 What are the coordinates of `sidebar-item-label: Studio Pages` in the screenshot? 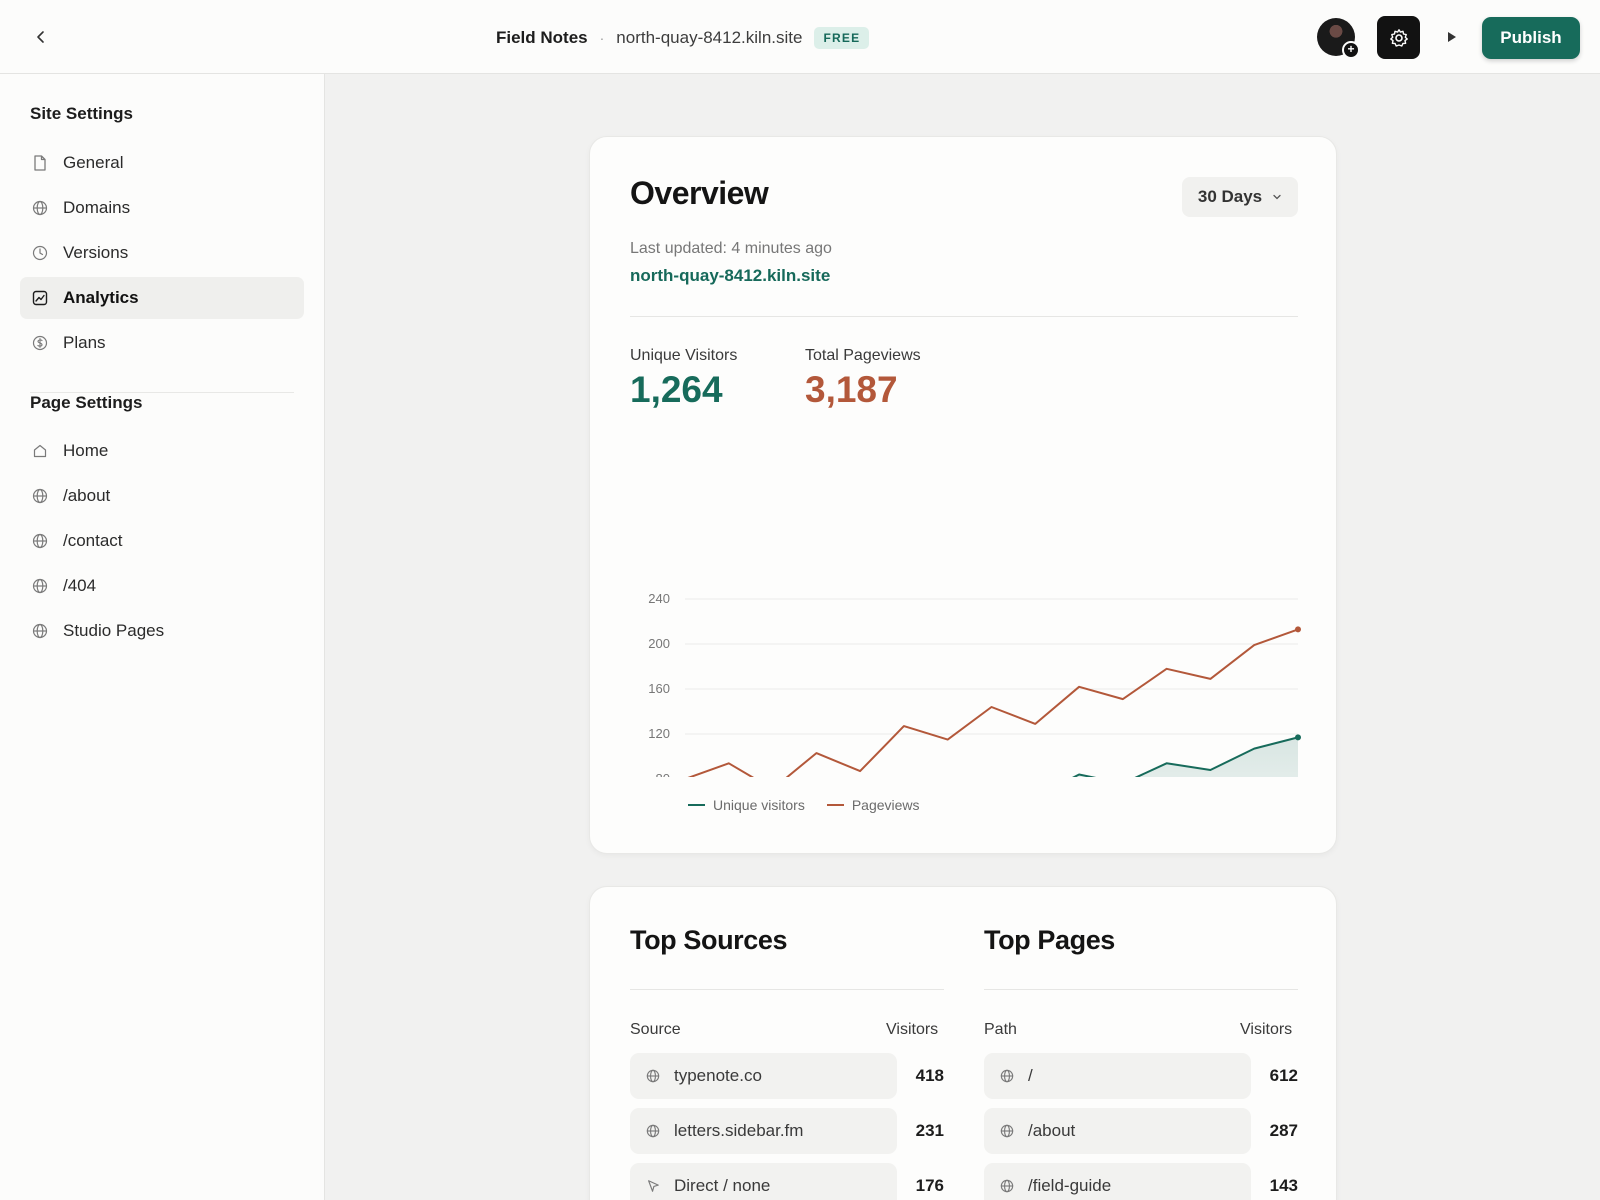 It's located at (114, 630).